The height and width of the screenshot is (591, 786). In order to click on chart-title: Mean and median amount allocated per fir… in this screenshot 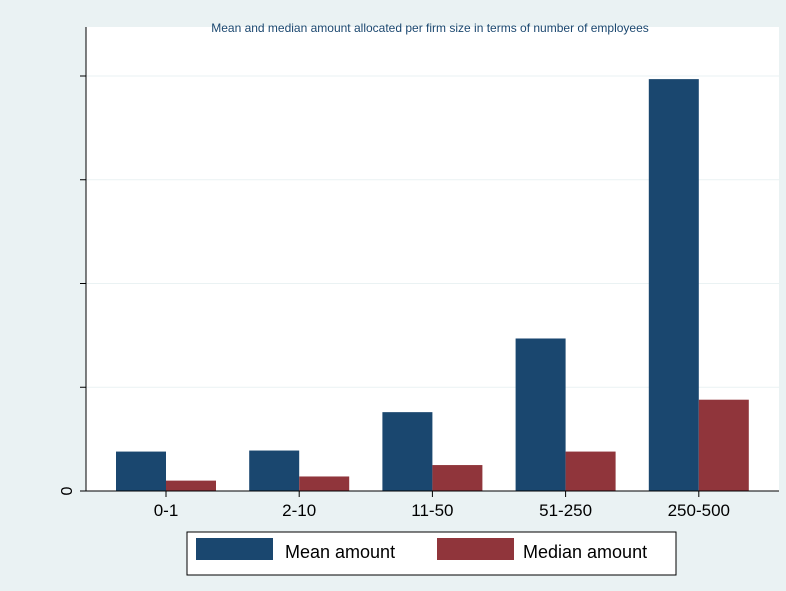, I will do `click(430, 28)`.